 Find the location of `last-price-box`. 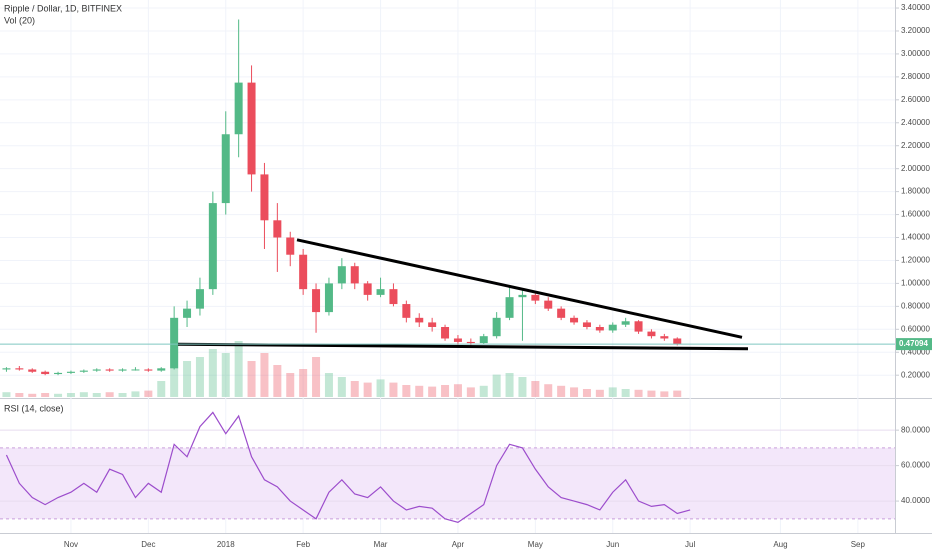

last-price-box is located at coordinates (914, 344).